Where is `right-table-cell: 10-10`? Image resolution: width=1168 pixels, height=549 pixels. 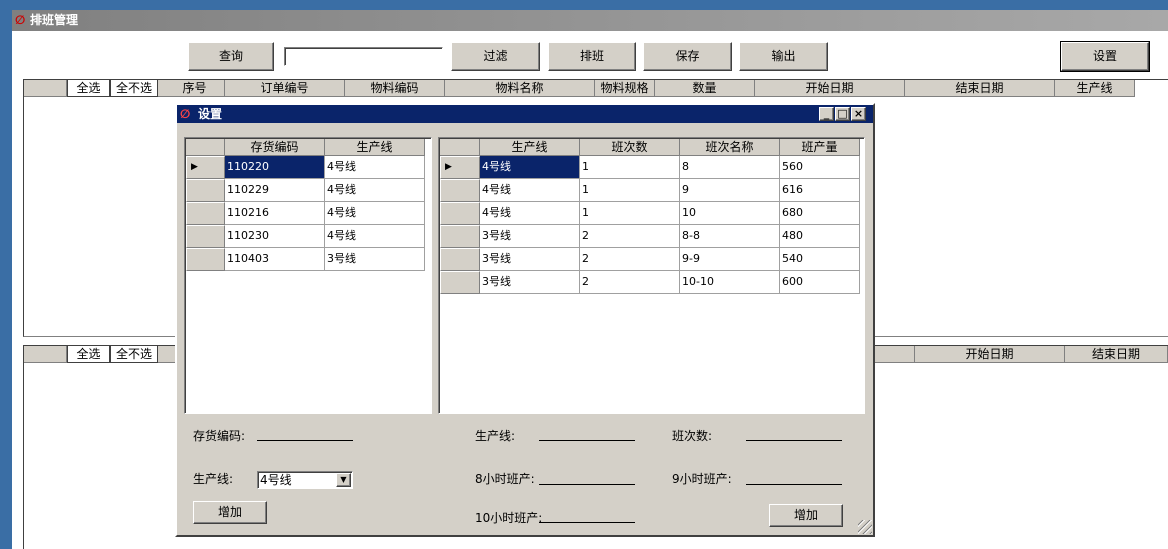 right-table-cell: 10-10 is located at coordinates (730, 282).